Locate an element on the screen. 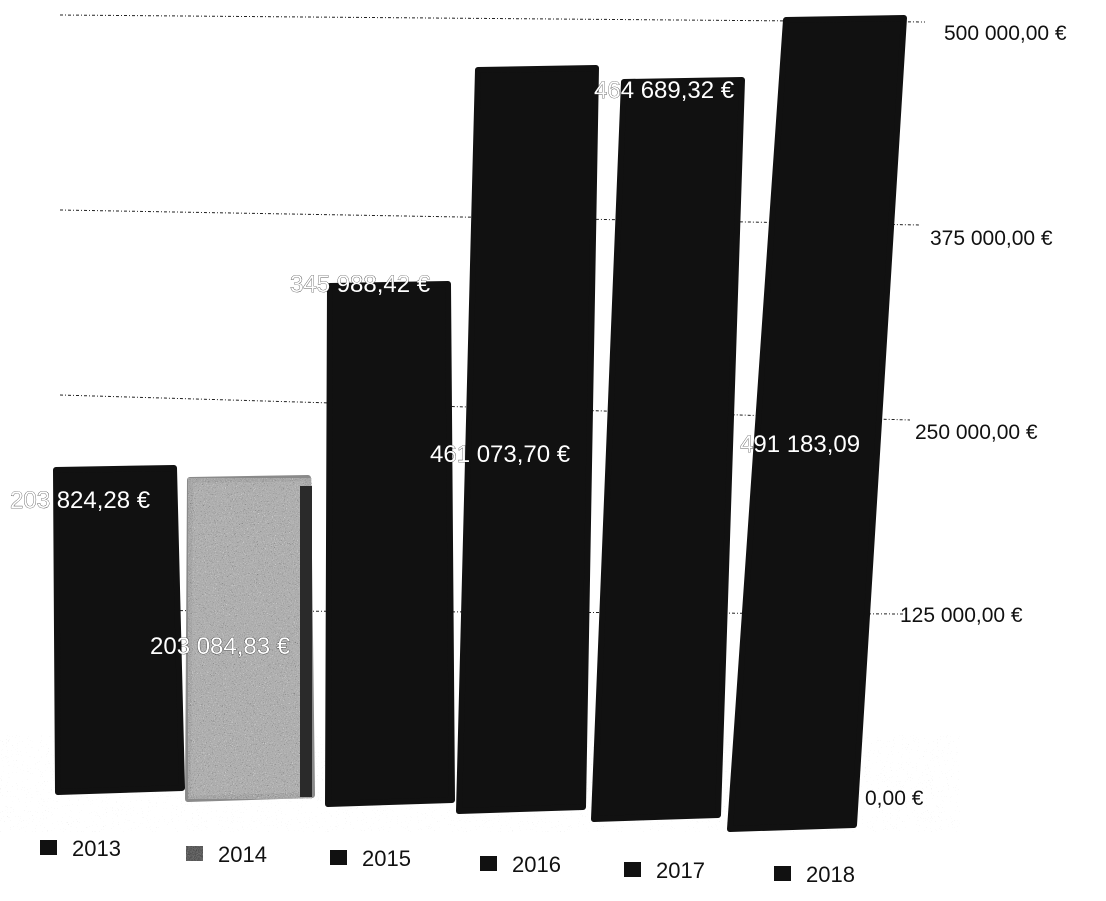 The image size is (1106, 901). data-label-2014: 203 084,83 € is located at coordinates (220, 646).